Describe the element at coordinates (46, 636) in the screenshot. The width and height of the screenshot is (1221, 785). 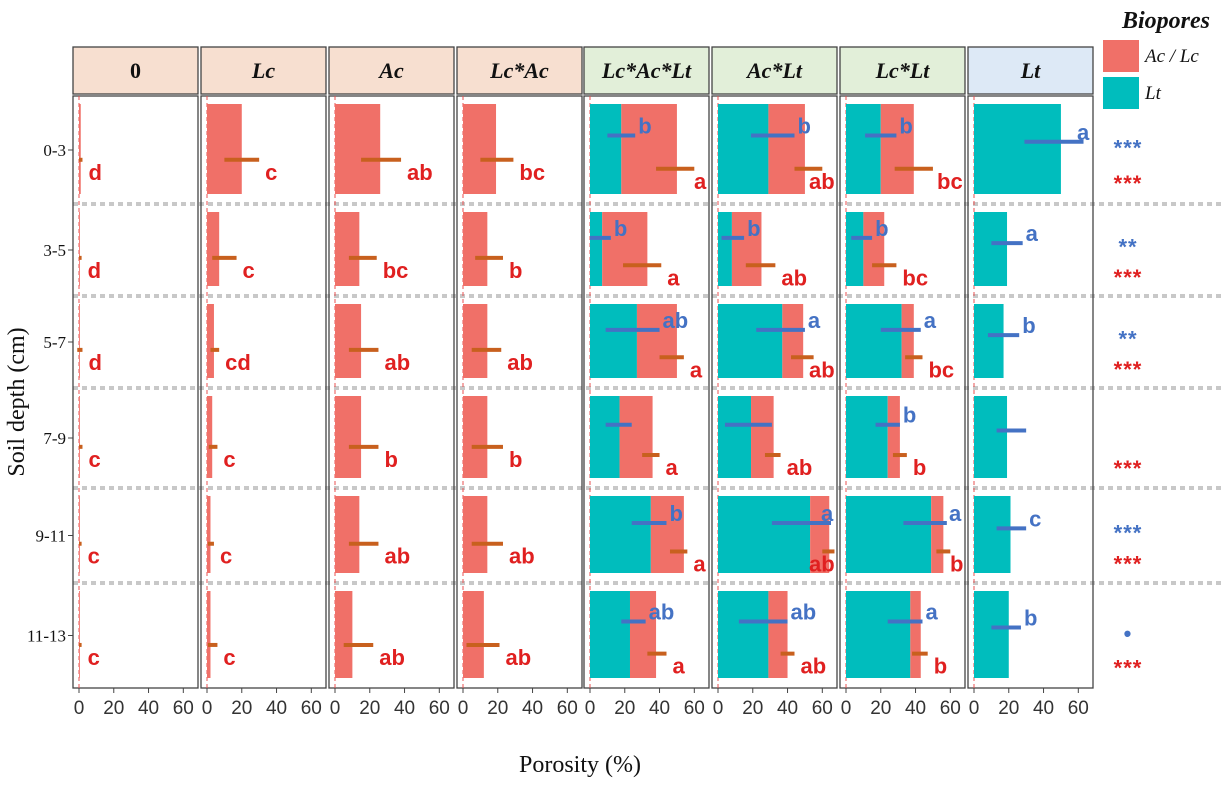
I see `y-tick-label: 11-13` at that location.